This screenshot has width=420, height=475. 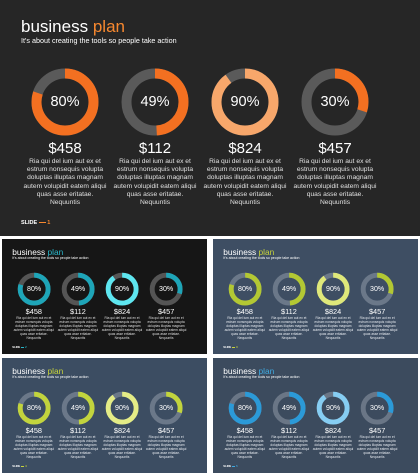 What do you see at coordinates (49, 223) in the screenshot?
I see `slide-number: 1` at bounding box center [49, 223].